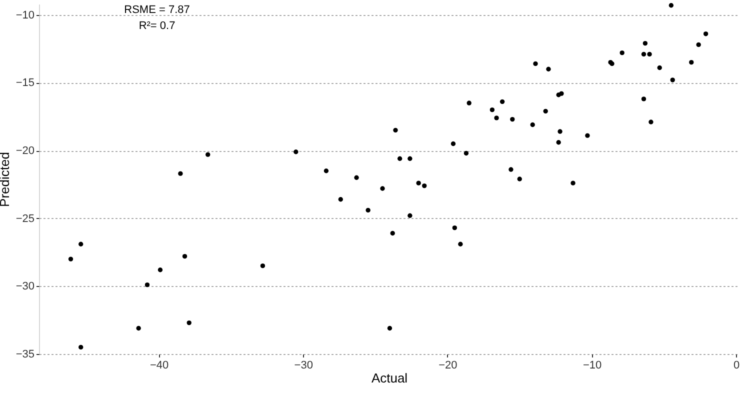  What do you see at coordinates (25, 151) in the screenshot?
I see `y-tick-label: −20` at bounding box center [25, 151].